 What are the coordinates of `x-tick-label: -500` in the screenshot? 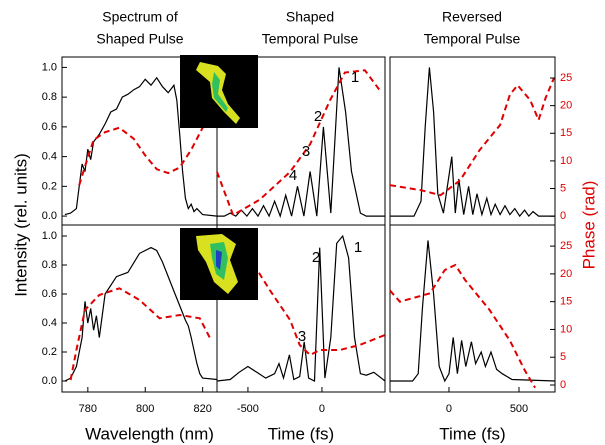 It's located at (248, 409).